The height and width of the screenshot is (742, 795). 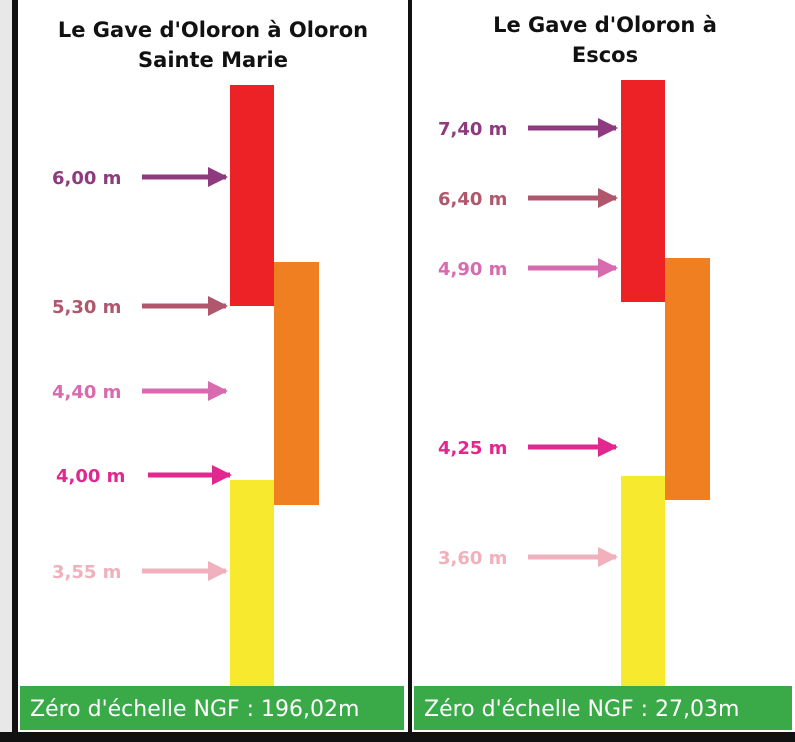 I want to click on panel-title: Escos, so click(x=605, y=55).